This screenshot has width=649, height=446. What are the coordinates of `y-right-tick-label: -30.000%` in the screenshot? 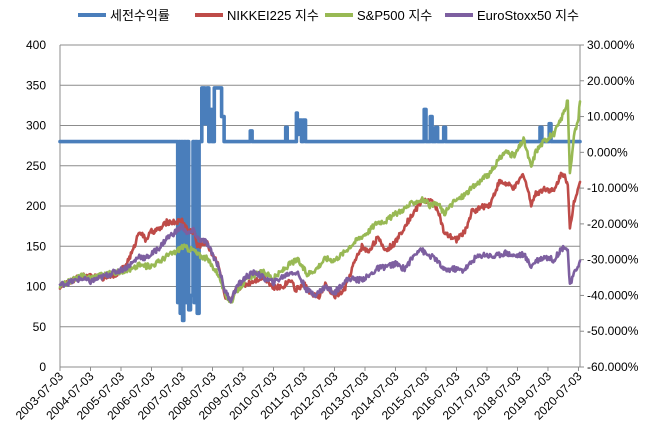 It's located at (613, 260).